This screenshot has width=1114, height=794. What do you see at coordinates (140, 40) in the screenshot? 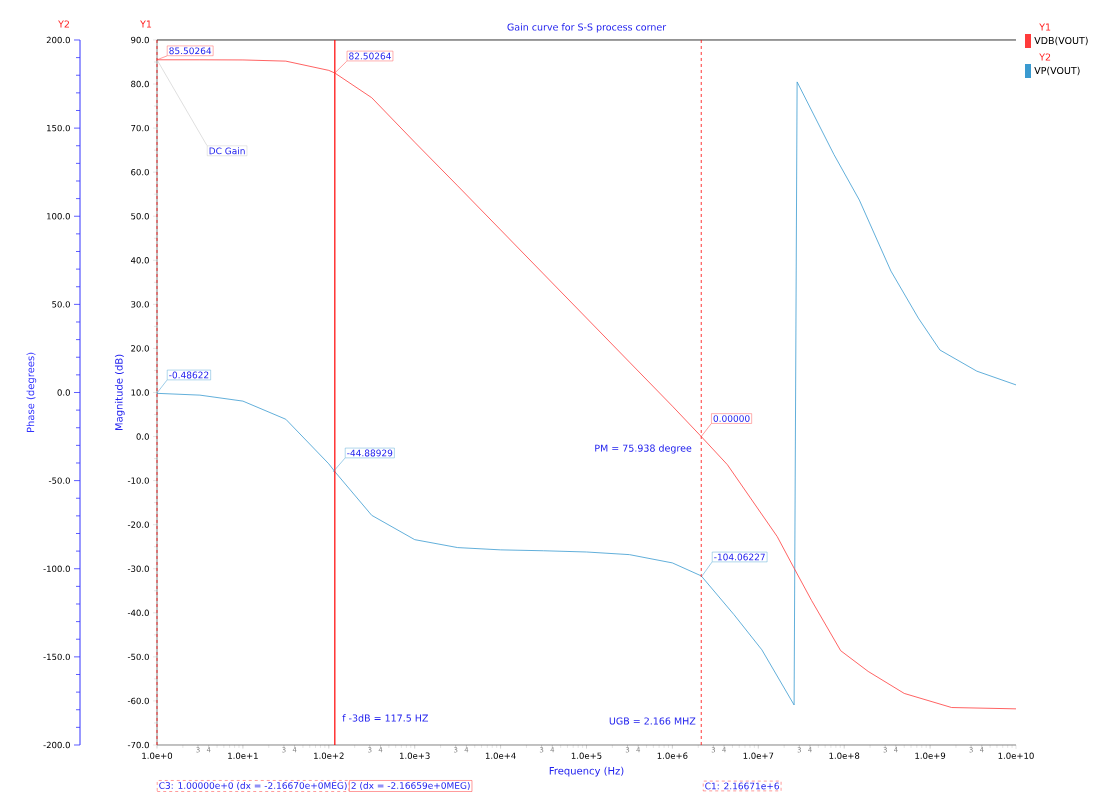
I see `y-tick-label: 90.0` at bounding box center [140, 40].